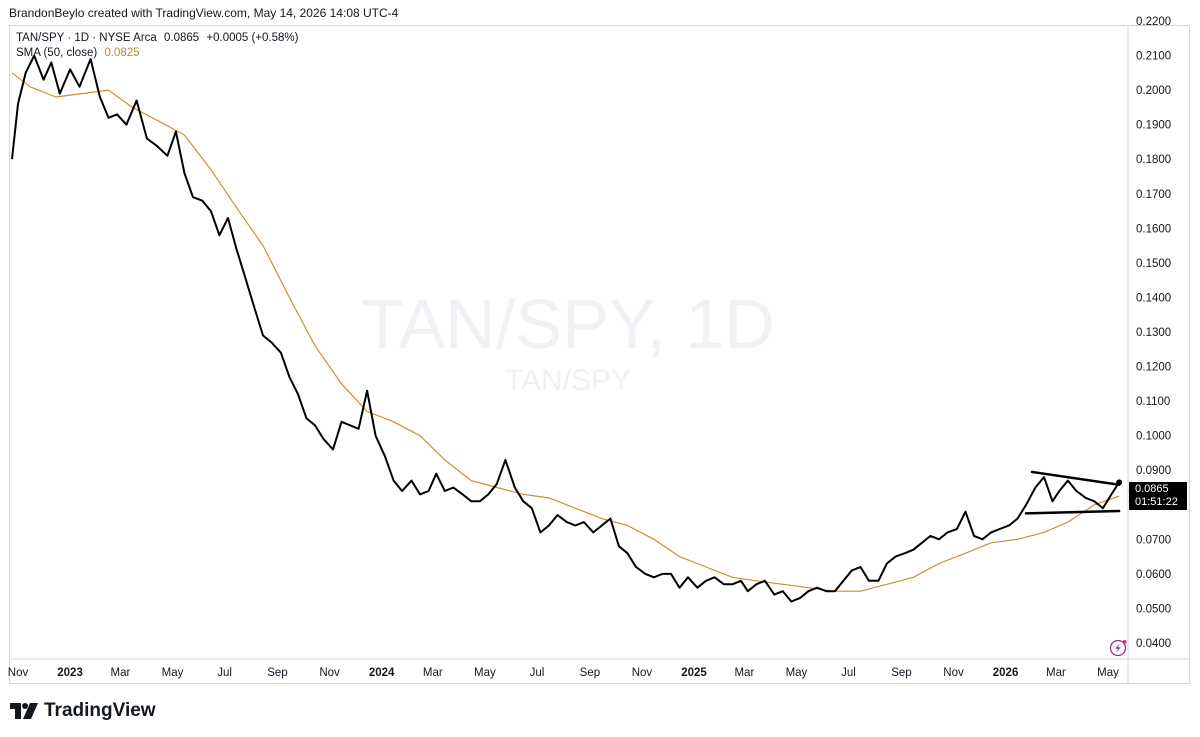  I want to click on price-tick-label: 0.1300, so click(1153, 333).